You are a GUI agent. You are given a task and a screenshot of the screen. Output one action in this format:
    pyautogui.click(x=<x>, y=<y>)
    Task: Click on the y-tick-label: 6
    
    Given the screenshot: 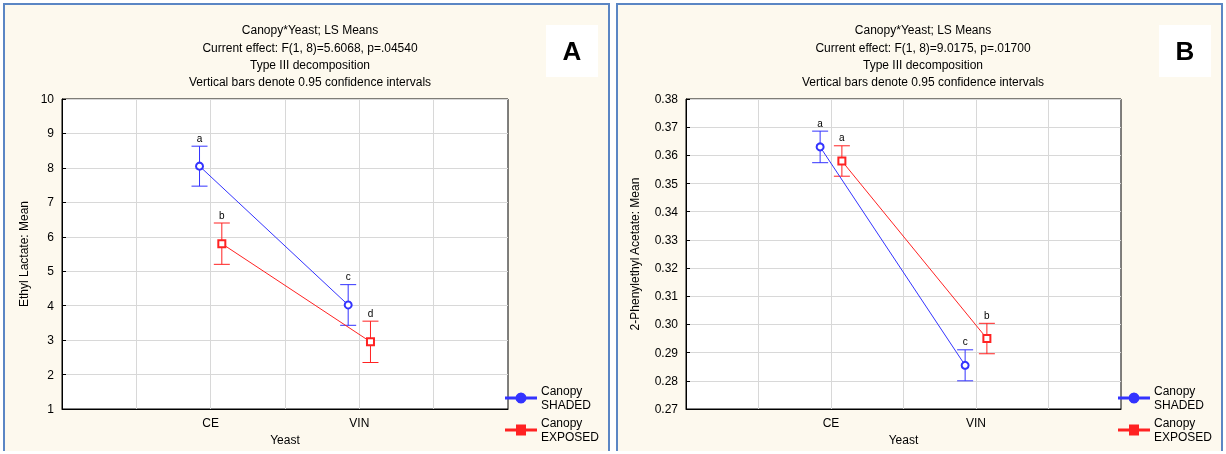 What is the action you would take?
    pyautogui.click(x=51, y=236)
    